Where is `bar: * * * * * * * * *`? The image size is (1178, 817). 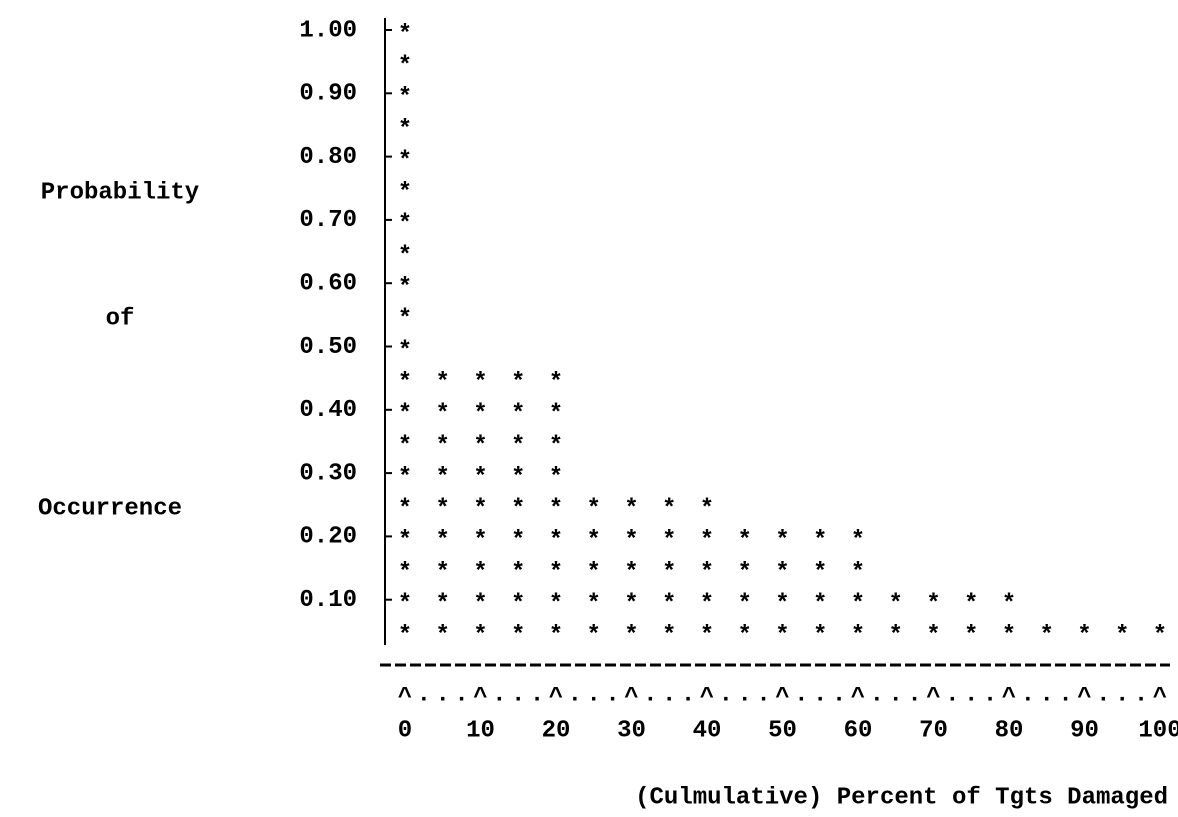 bar: * * * * * * * * * is located at coordinates (518, 509).